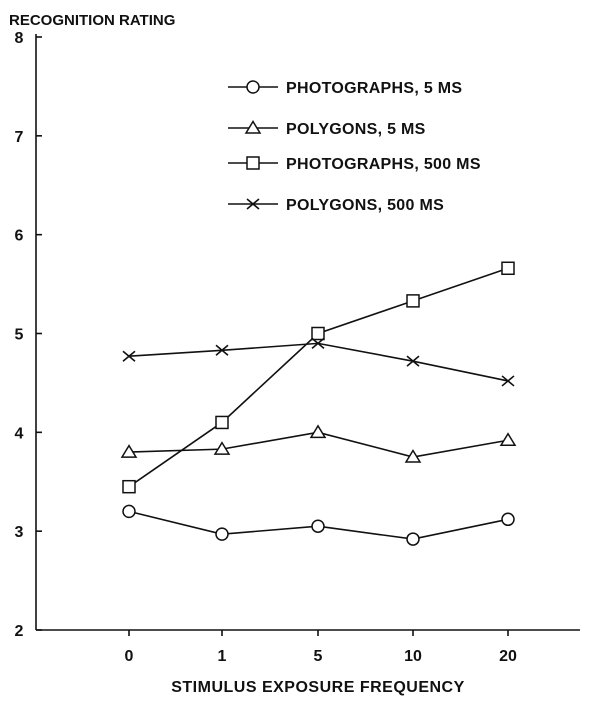 The height and width of the screenshot is (704, 594). I want to click on legend-label: PHOTOGRAPHS, 5 MS, so click(374, 88).